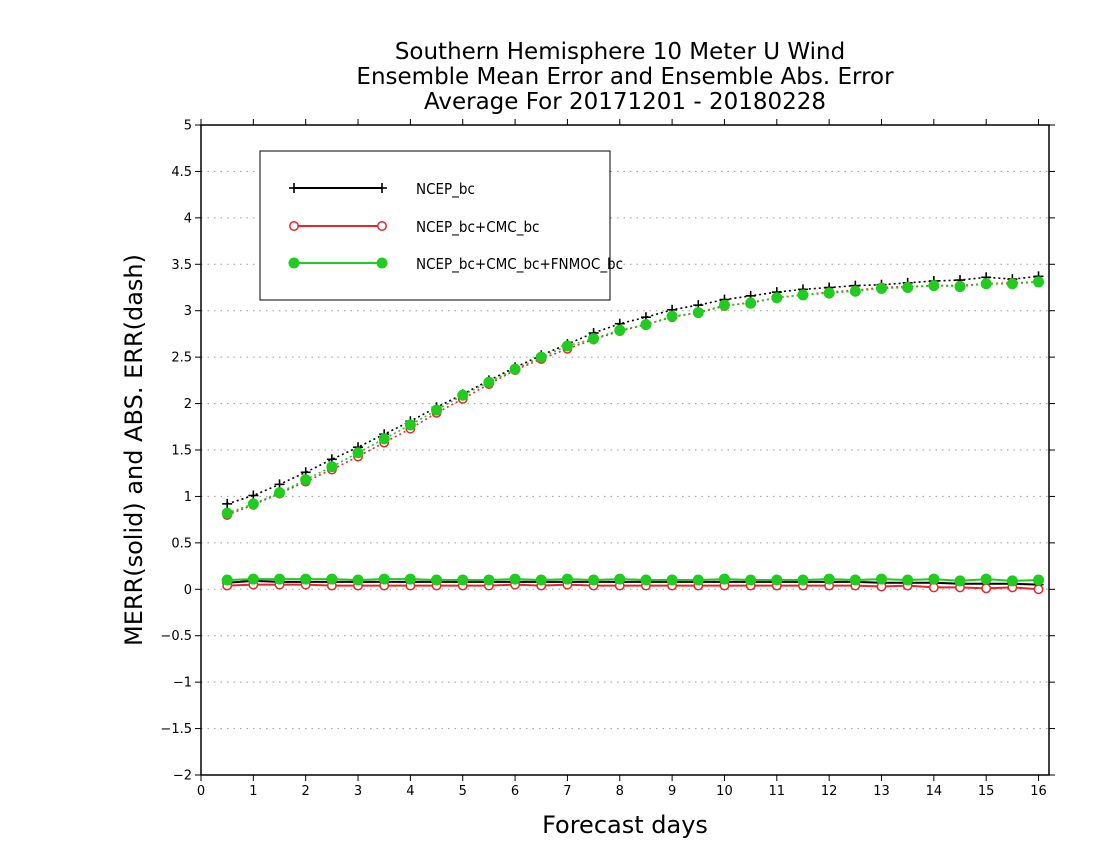 The width and height of the screenshot is (1100, 850). What do you see at coordinates (188, 590) in the screenshot?
I see `y-tick-label: 0` at bounding box center [188, 590].